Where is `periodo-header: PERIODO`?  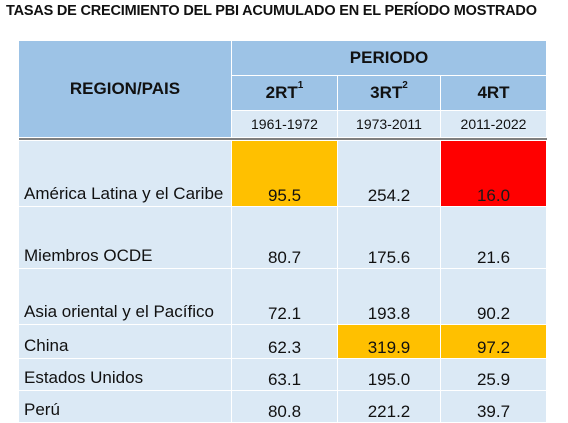
periodo-header: PERIODO is located at coordinates (389, 58).